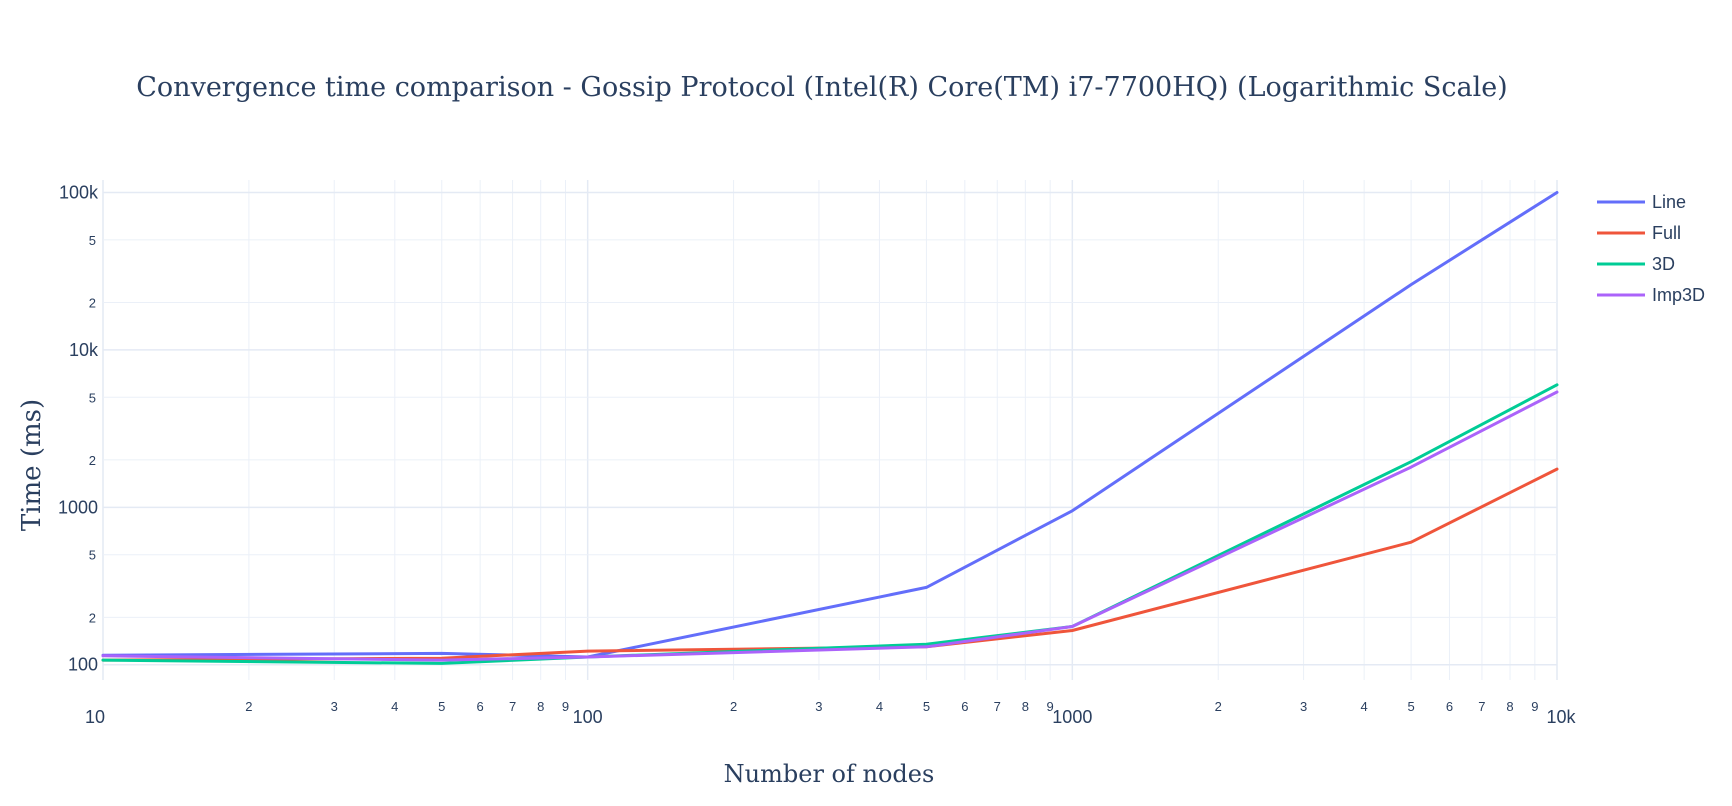  Describe the element at coordinates (1666, 233) in the screenshot. I see `legend-label: Full` at that location.